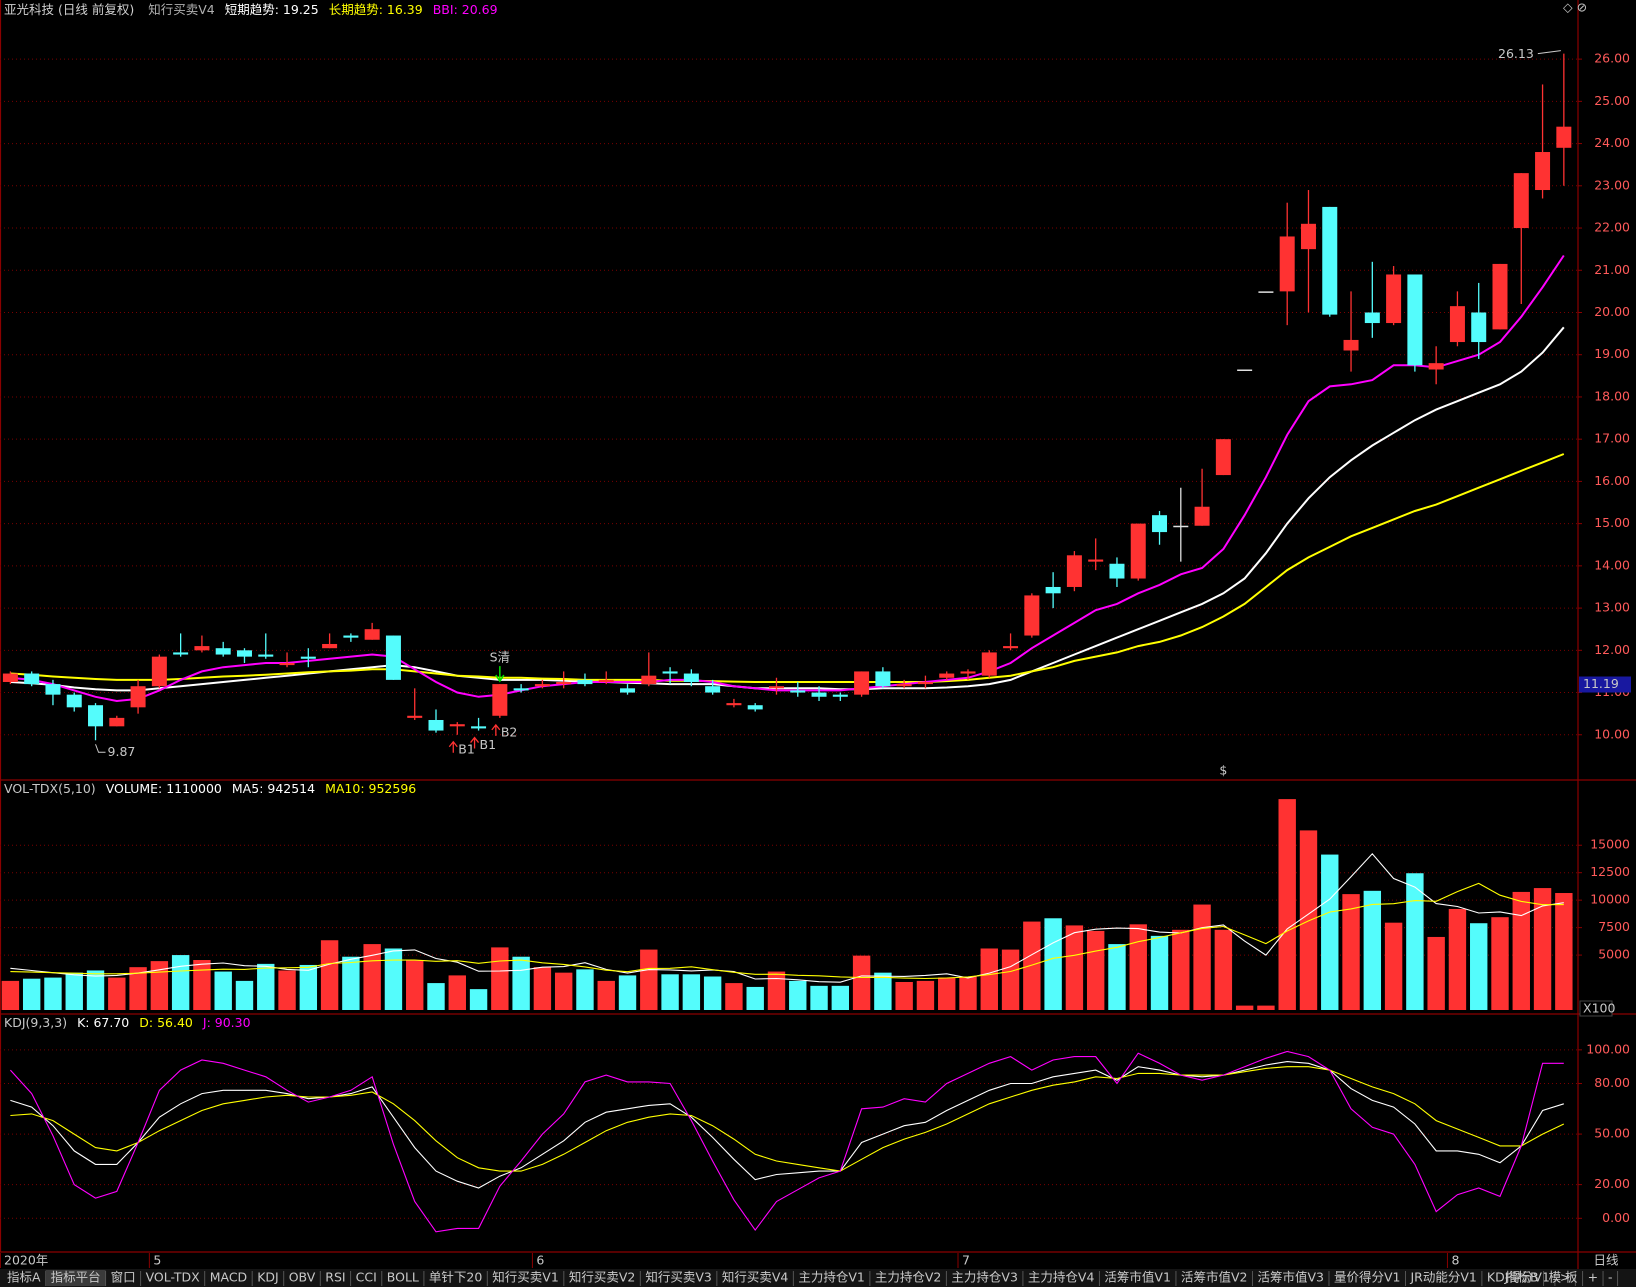  Describe the element at coordinates (1061, 1277) in the screenshot. I see `tab: 主力持仓V4` at that location.